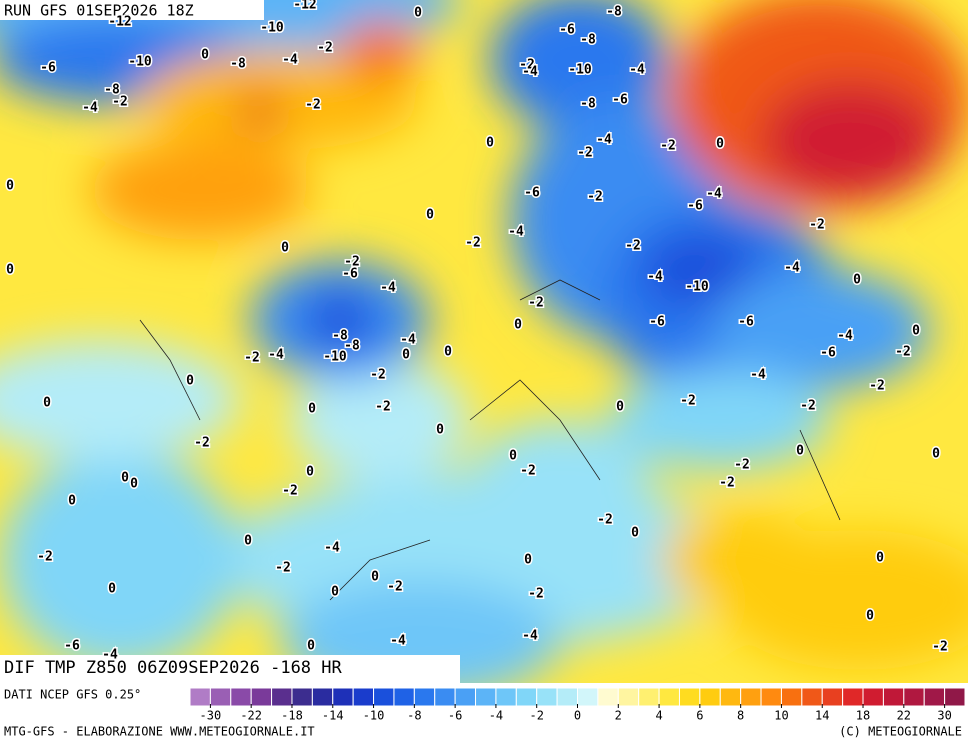  I want to click on colorbar-tick-label: -8, so click(414, 716).